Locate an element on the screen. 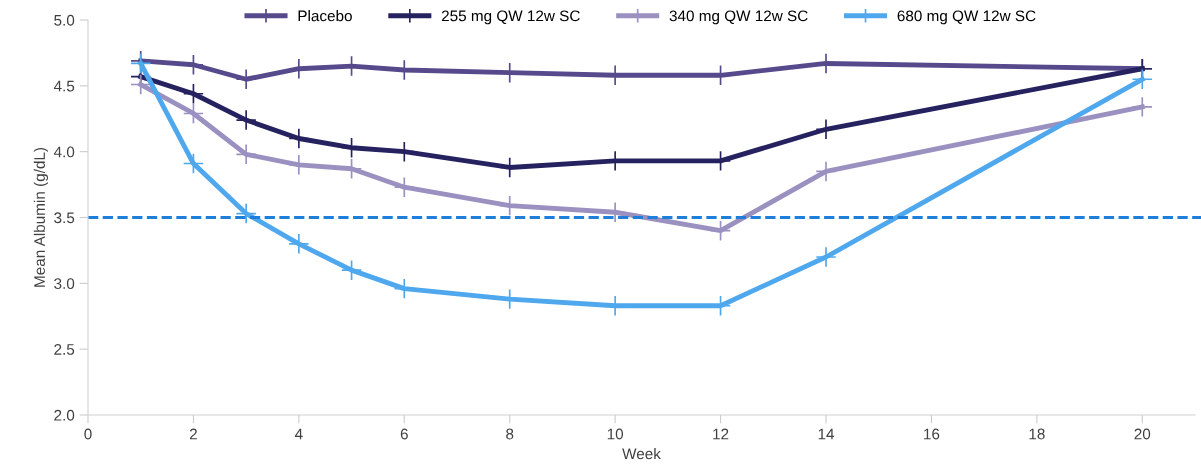 The width and height of the screenshot is (1201, 474). x-tick-label: 8 is located at coordinates (510, 434).